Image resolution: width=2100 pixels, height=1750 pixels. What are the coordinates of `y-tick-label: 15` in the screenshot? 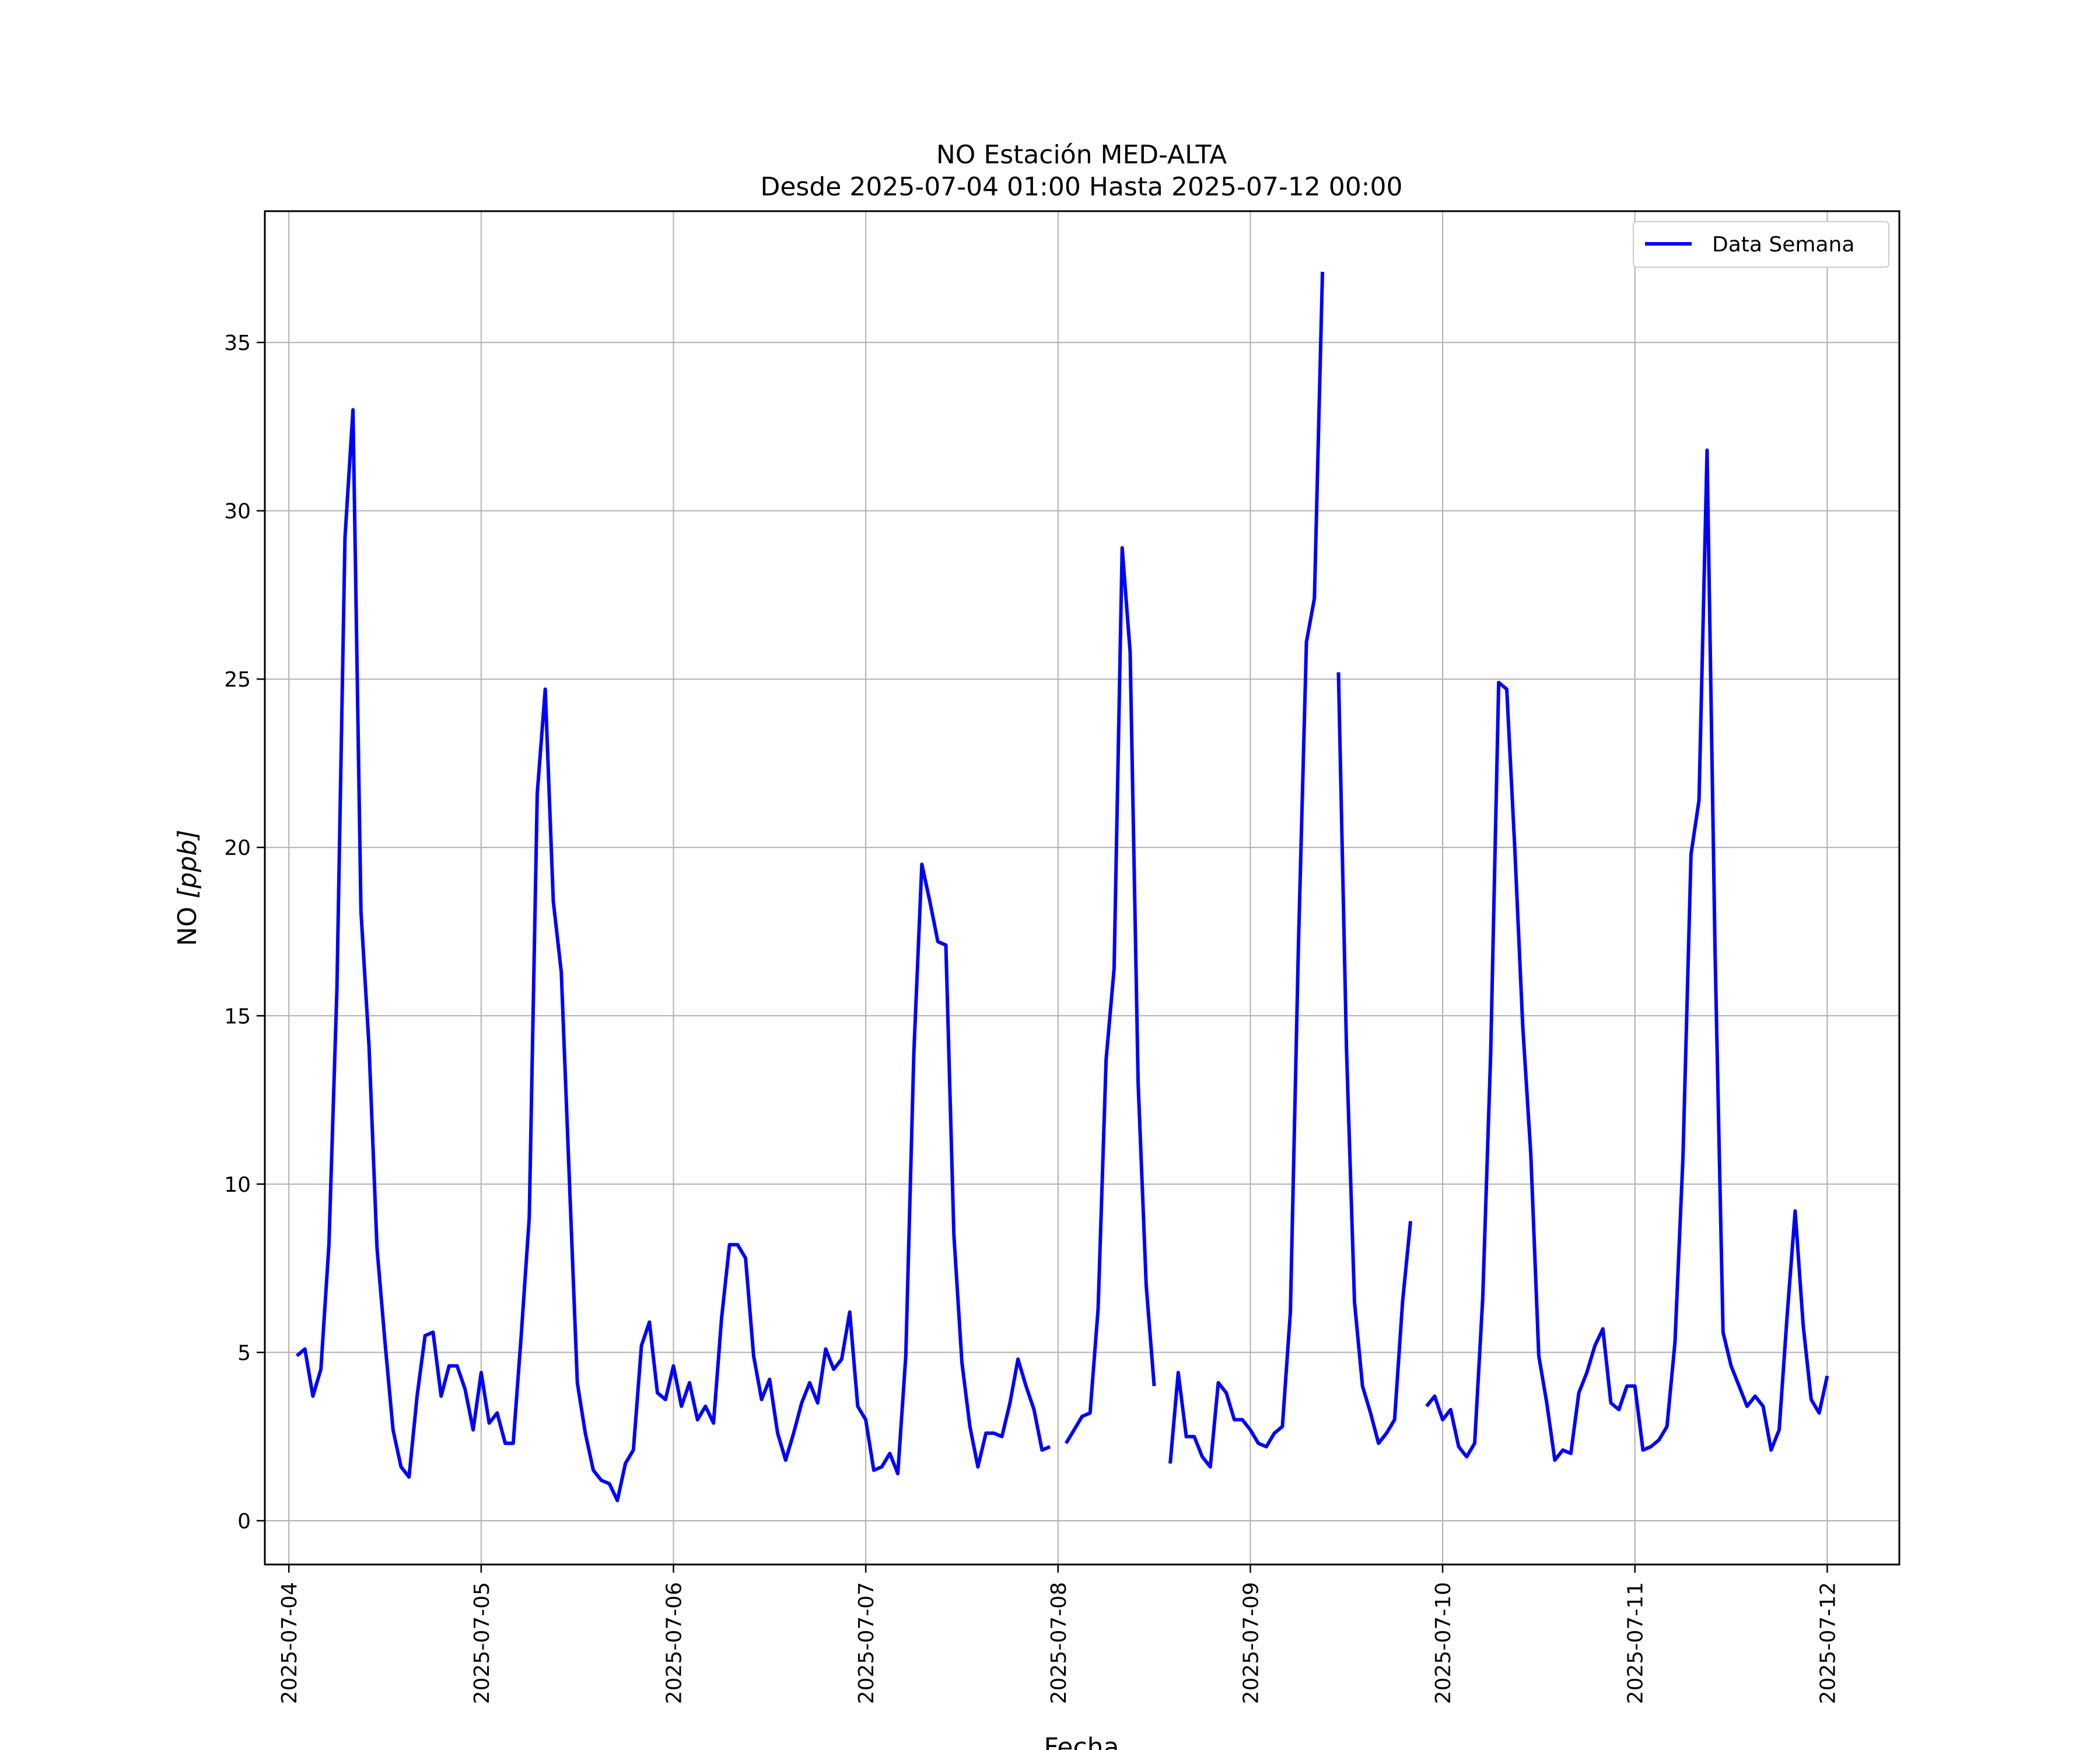 It's located at (237, 1016).